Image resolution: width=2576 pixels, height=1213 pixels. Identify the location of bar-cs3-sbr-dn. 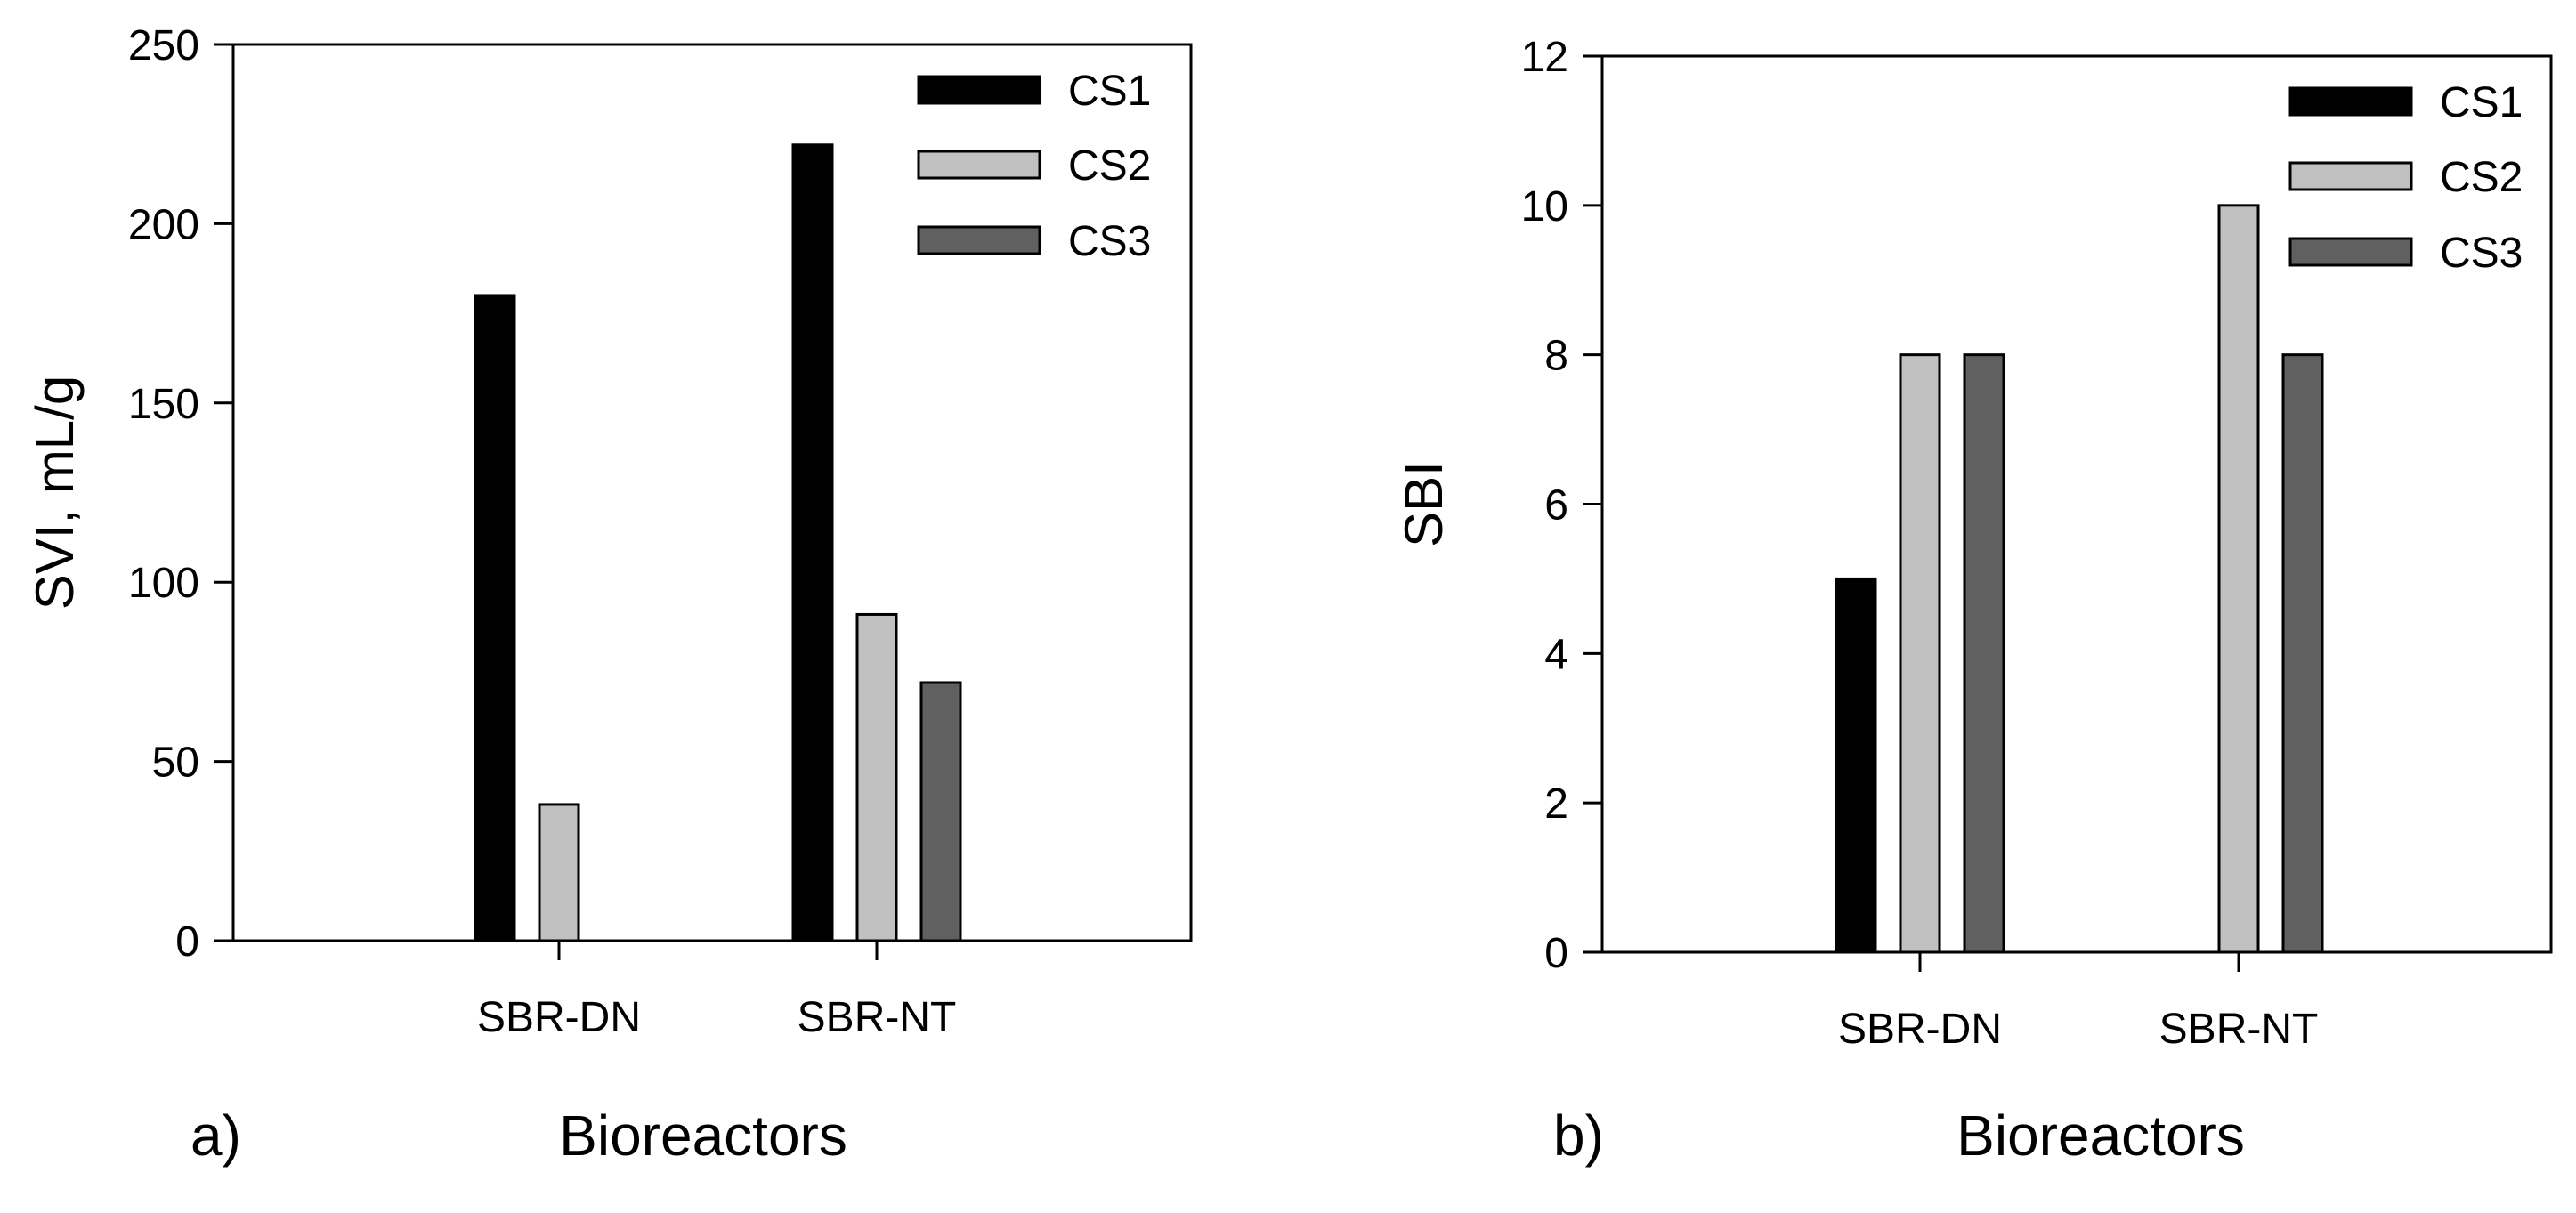
(1984, 654).